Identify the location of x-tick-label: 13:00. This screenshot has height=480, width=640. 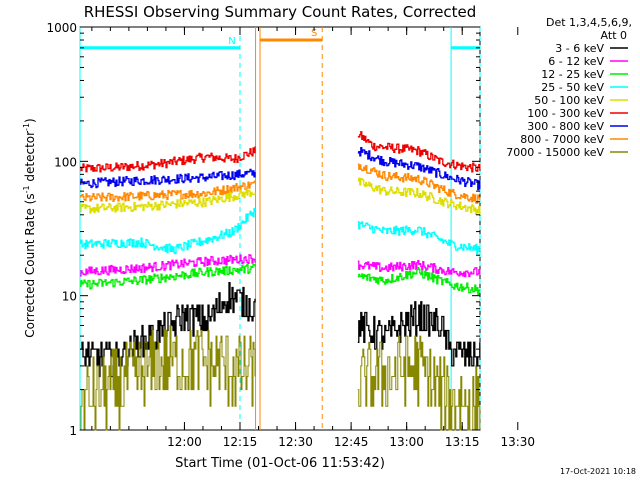
(406, 442).